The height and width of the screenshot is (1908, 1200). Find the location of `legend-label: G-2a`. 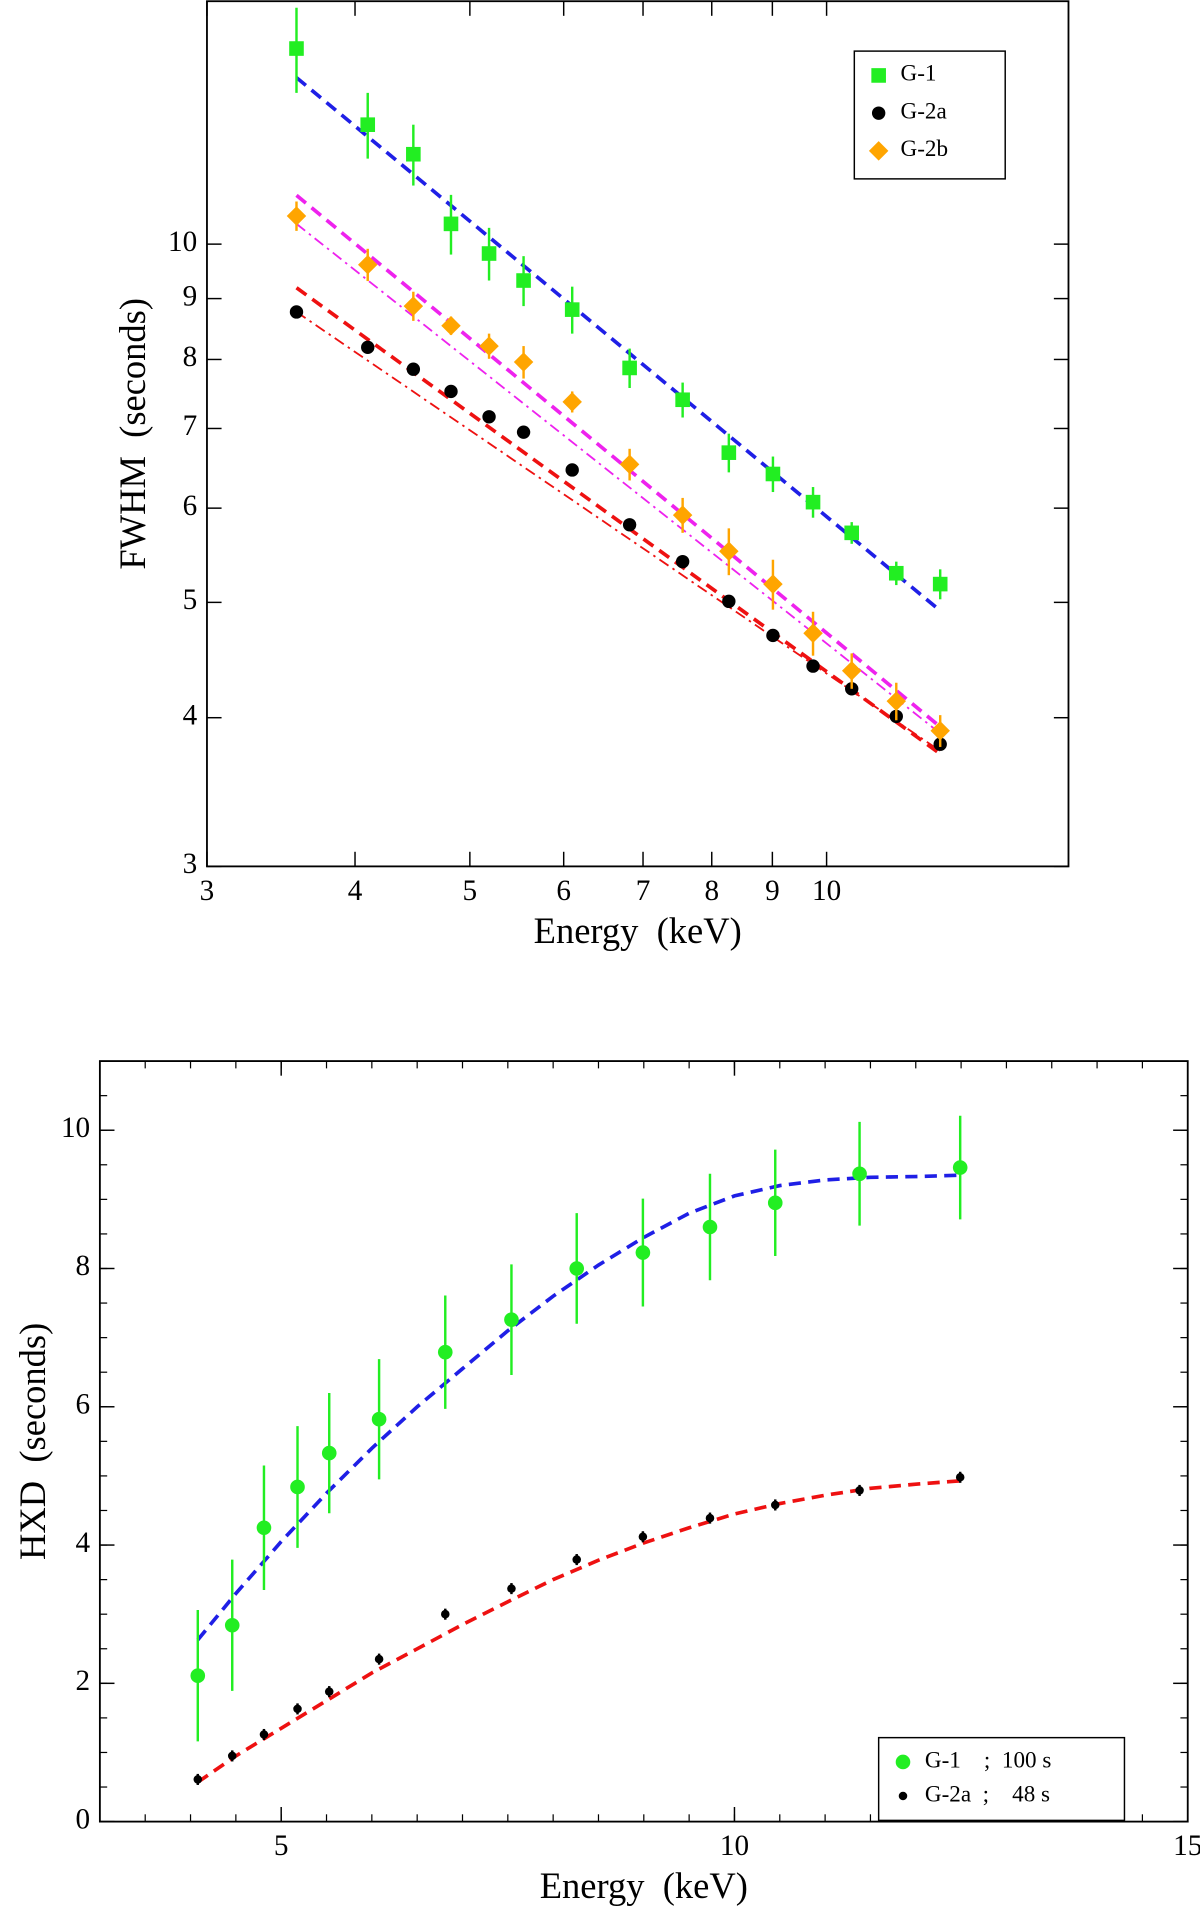

legend-label: G-2a is located at coordinates (924, 110).